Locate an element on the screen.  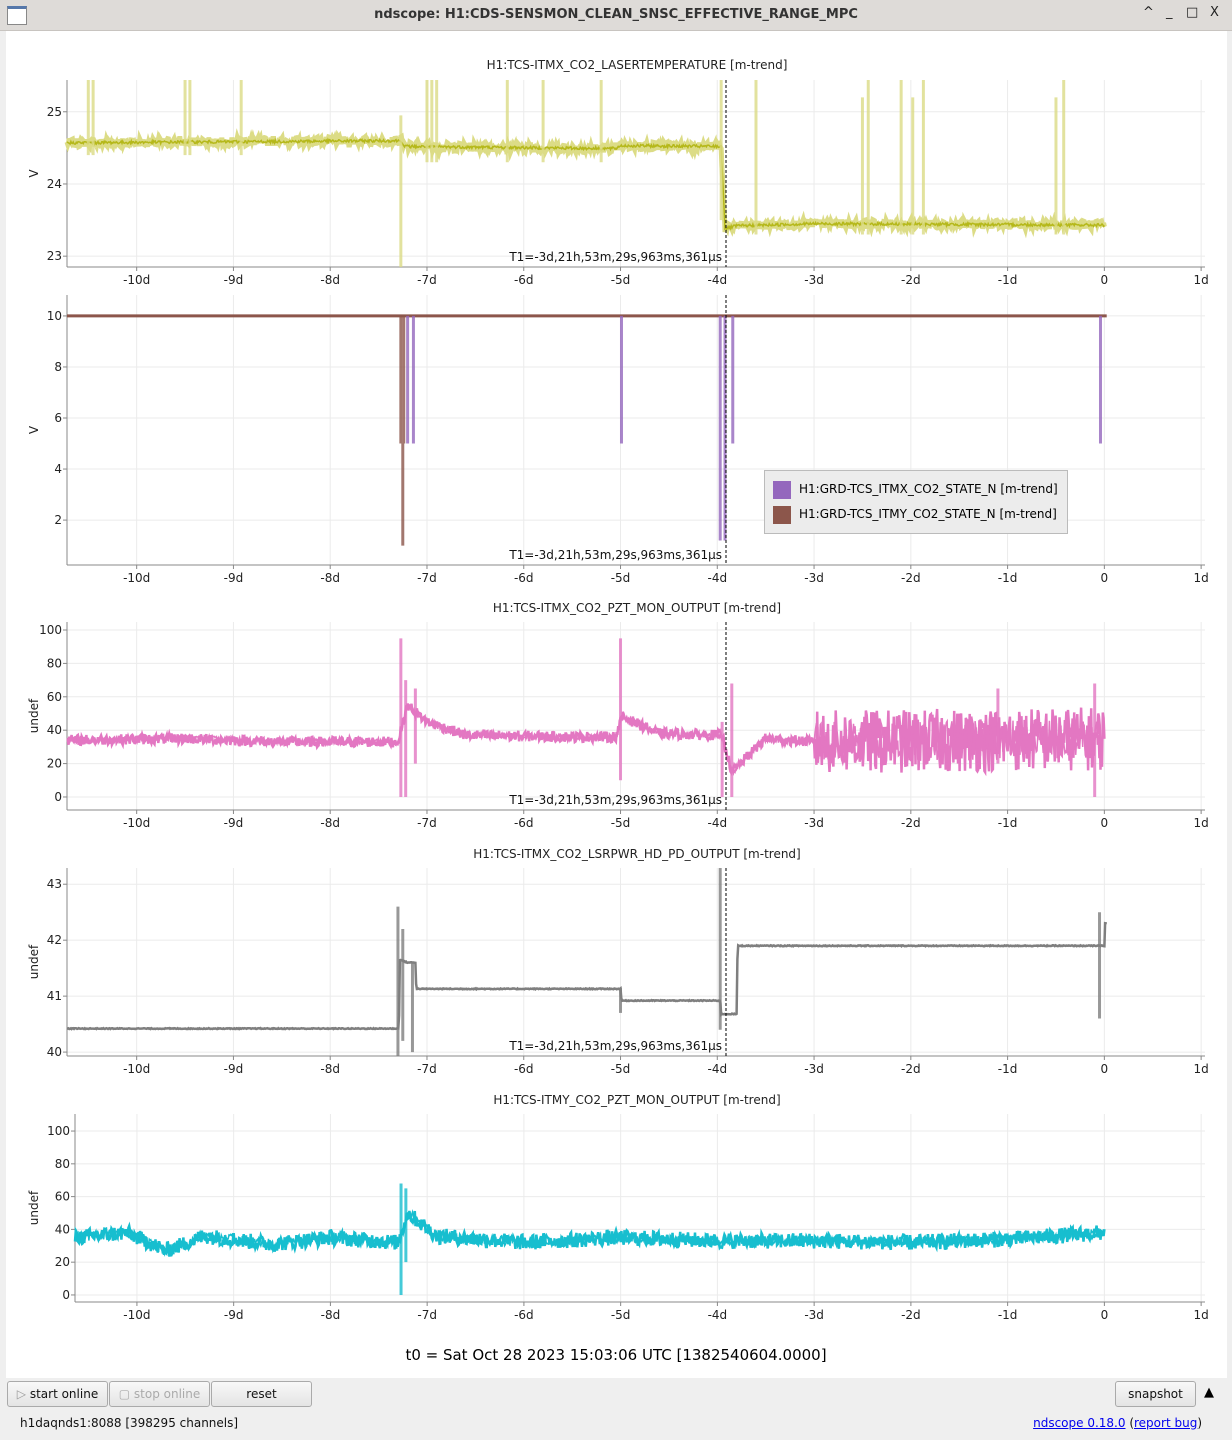
play-icon: ▷ is located at coordinates (23, 1394).